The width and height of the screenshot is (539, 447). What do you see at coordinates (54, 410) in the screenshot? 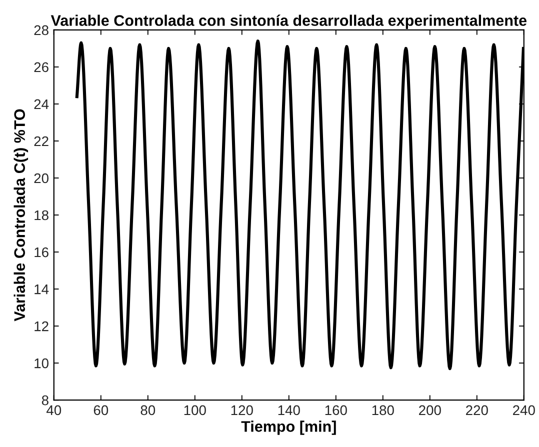
I see `x-tick-label: 40` at bounding box center [54, 410].